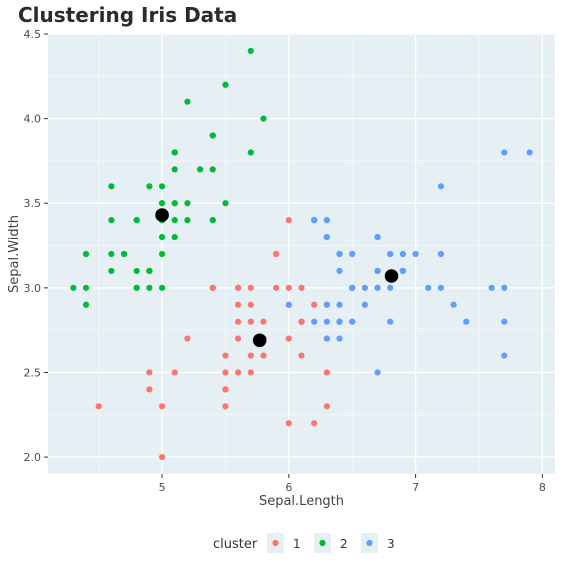 The height and width of the screenshot is (569, 564). Describe the element at coordinates (33, 119) in the screenshot. I see `y-tick-label: 4.0` at that location.